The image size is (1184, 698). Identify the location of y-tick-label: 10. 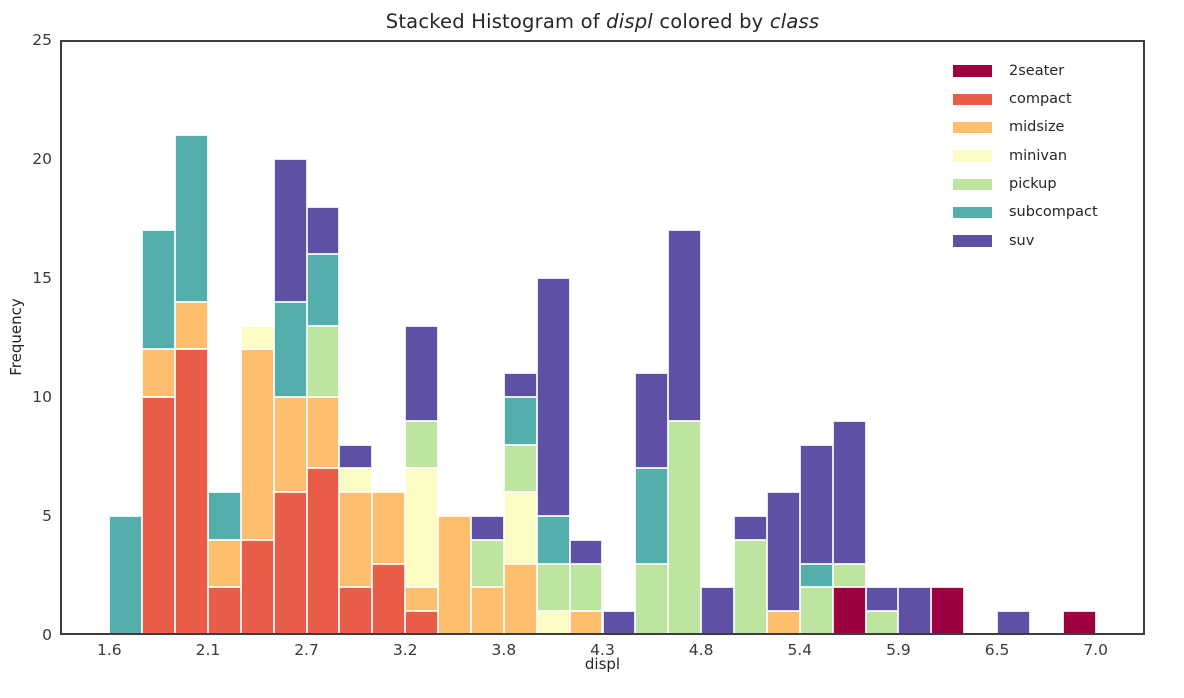
(42, 397).